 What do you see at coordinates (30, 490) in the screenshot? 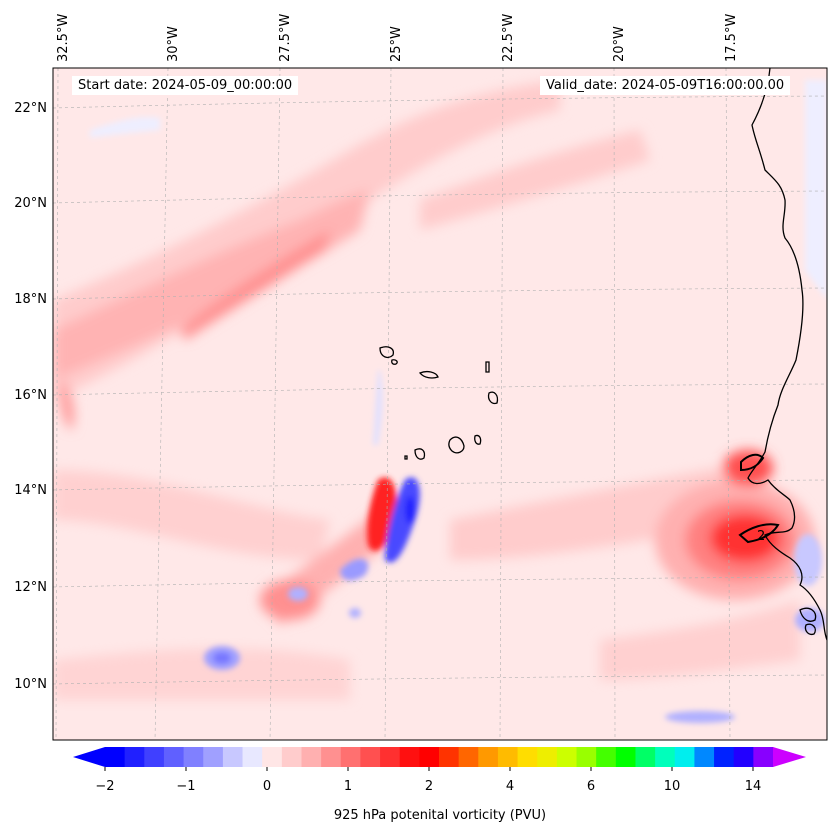
I see `lat-label: 14°N` at bounding box center [30, 490].